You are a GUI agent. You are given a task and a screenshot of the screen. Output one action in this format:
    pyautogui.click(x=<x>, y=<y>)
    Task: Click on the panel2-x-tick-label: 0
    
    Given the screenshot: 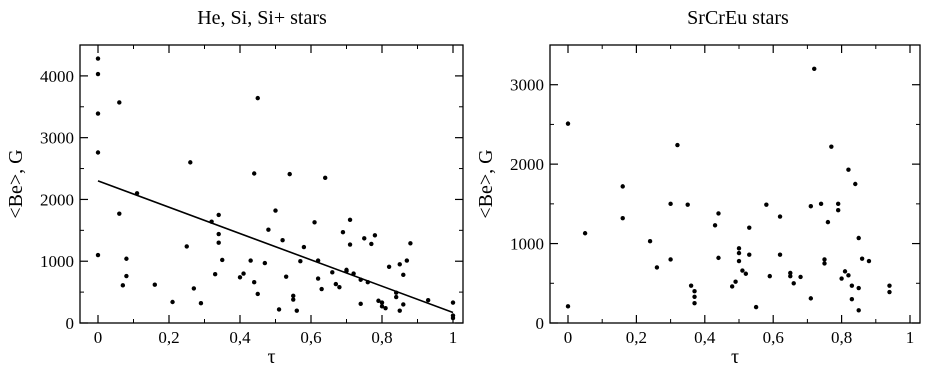 What is the action you would take?
    pyautogui.click(x=568, y=337)
    